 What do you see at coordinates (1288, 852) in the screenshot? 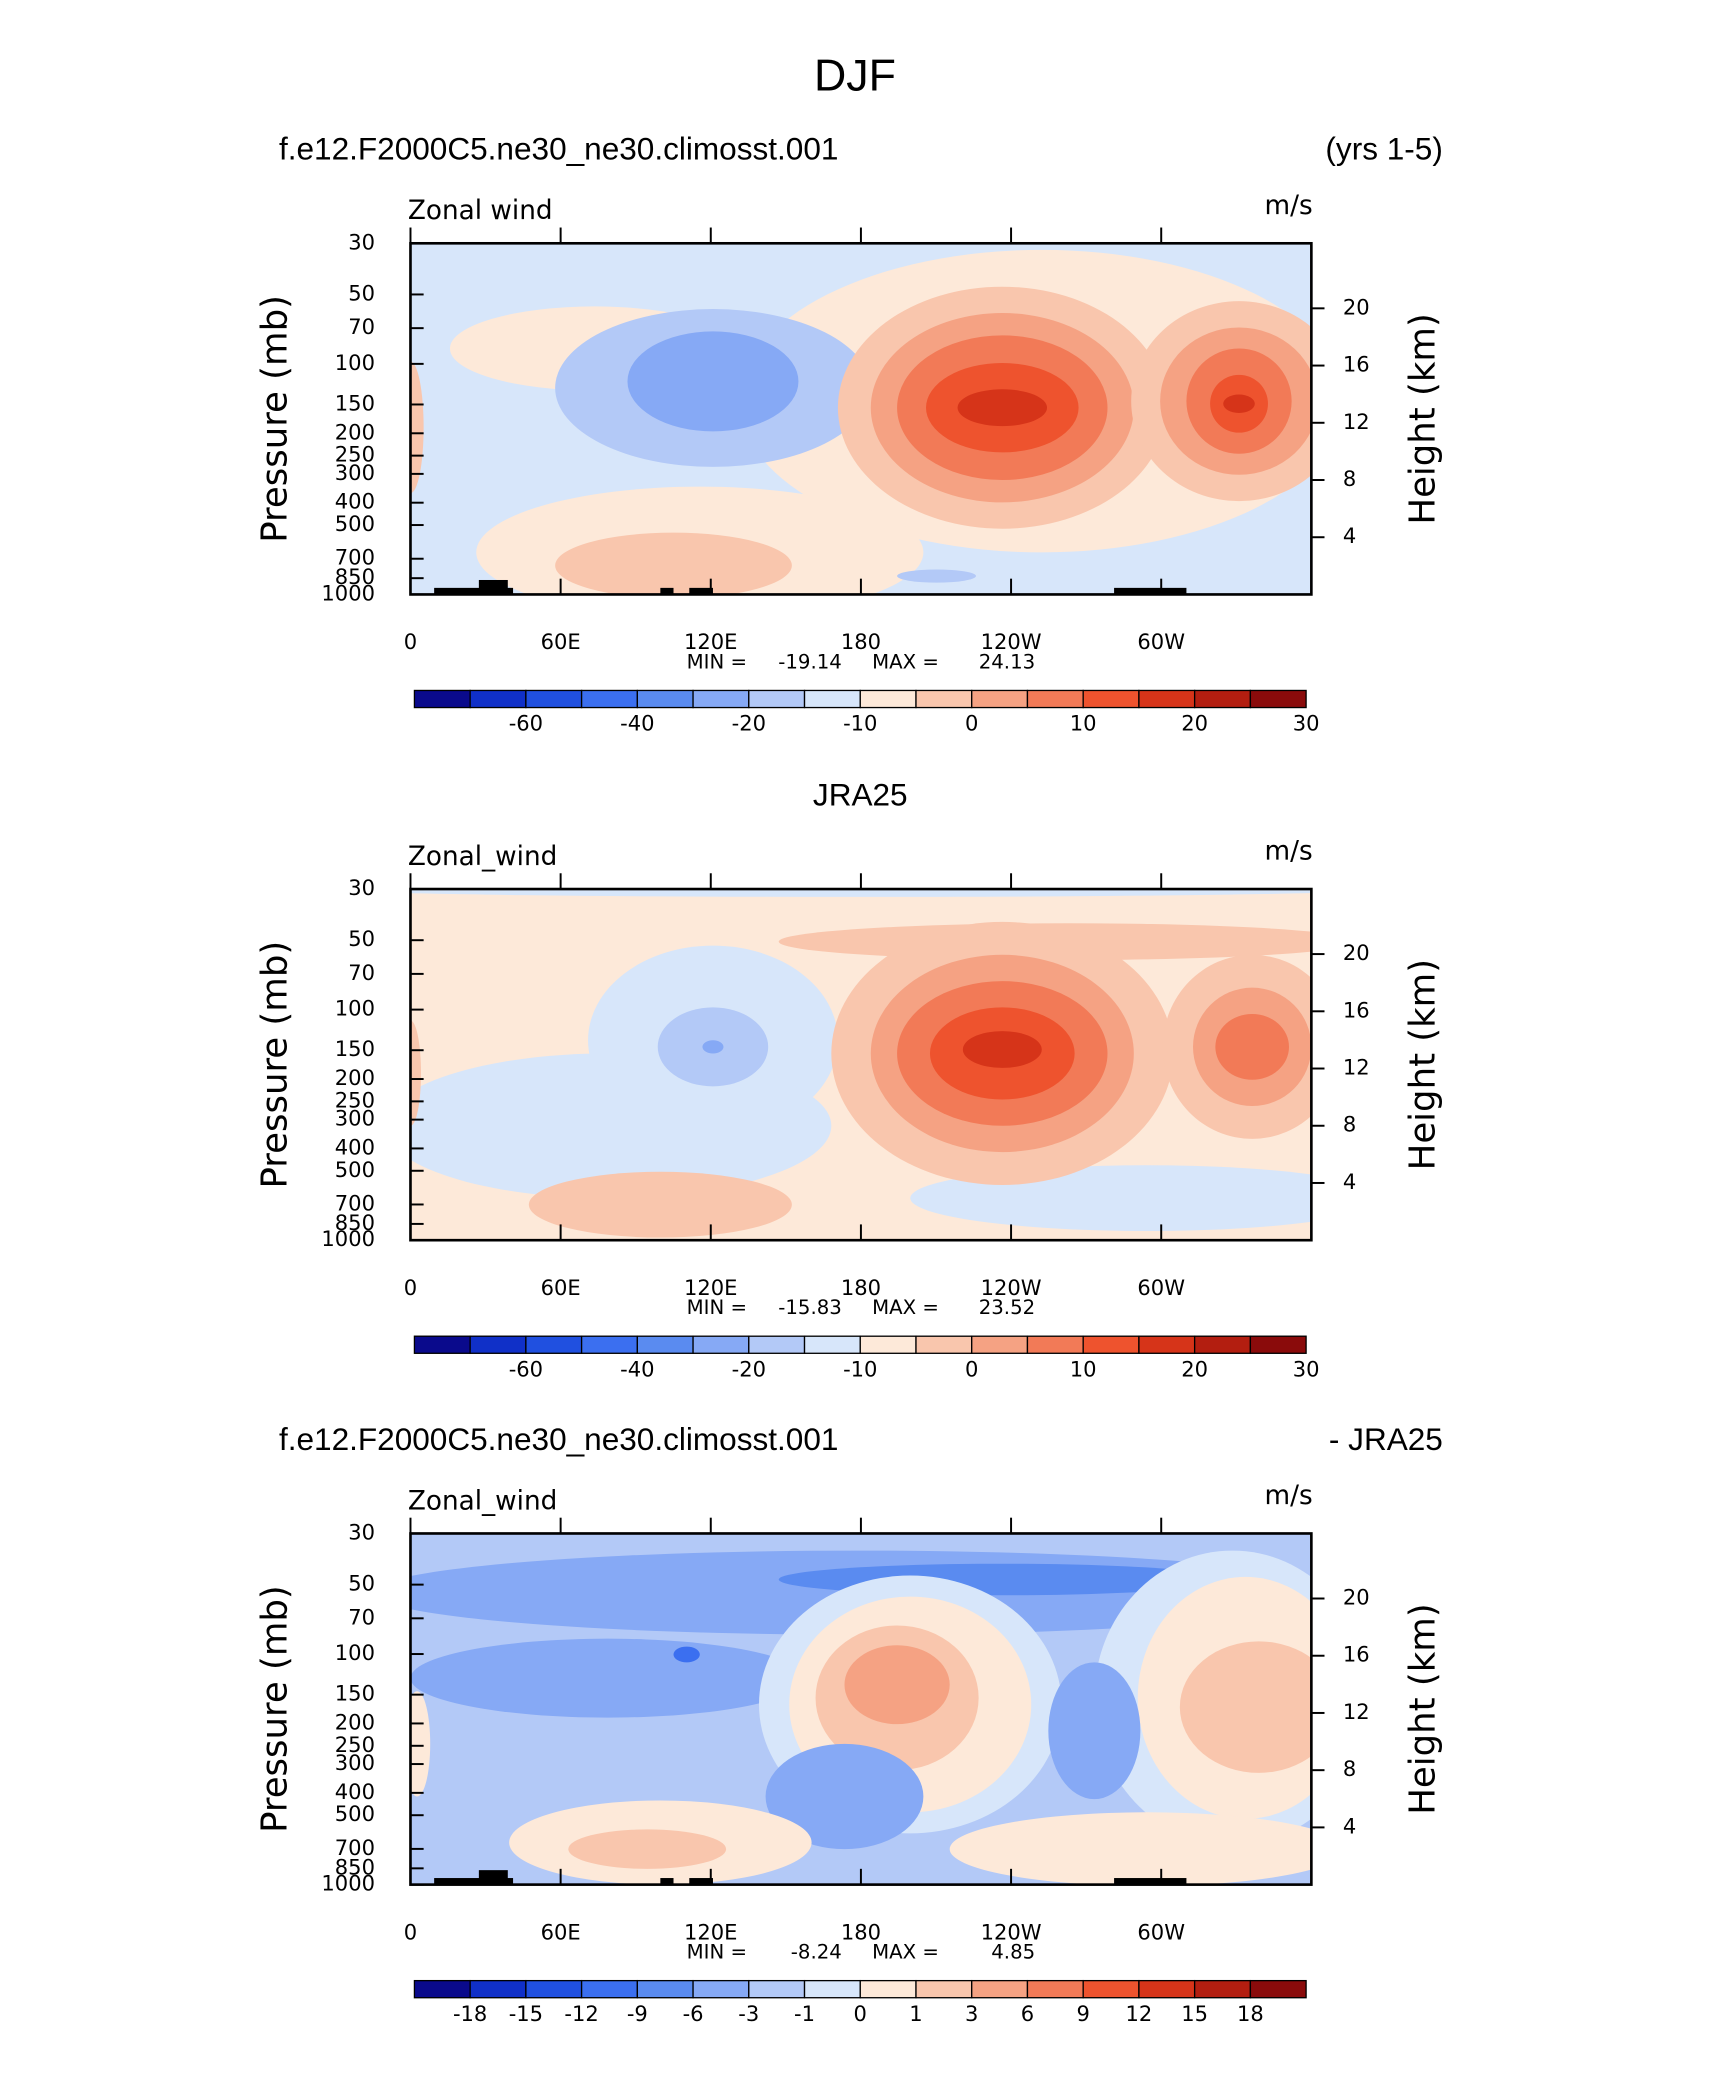
I see `units-label: m/s` at bounding box center [1288, 852].